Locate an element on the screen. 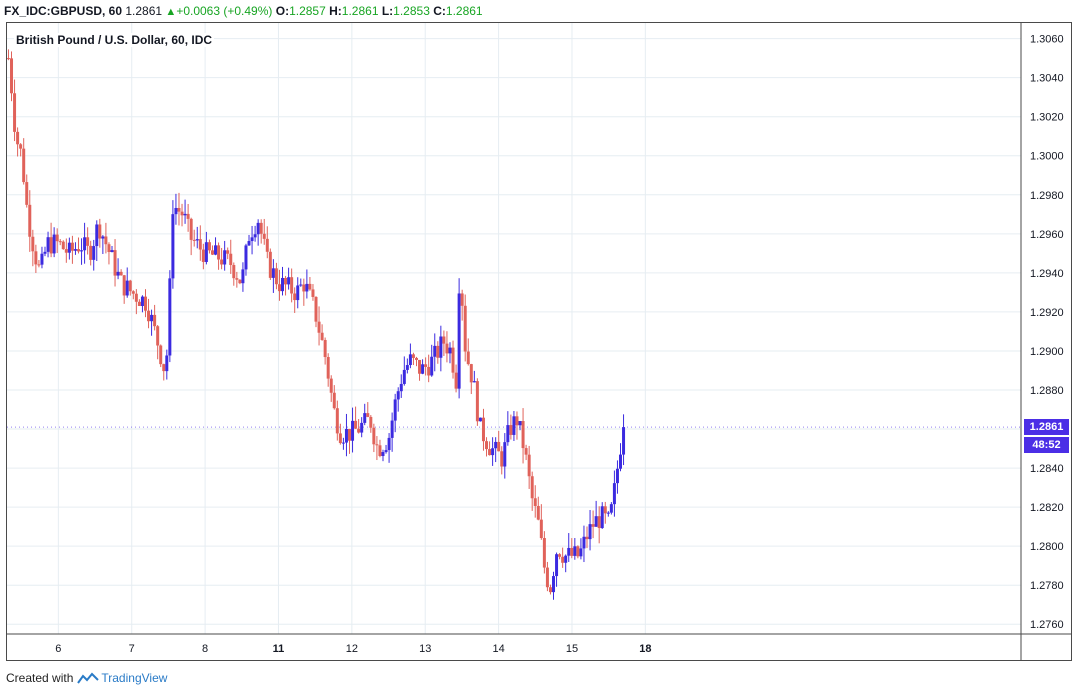  bar-countdown-badge: 48:52 is located at coordinates (1046, 445).